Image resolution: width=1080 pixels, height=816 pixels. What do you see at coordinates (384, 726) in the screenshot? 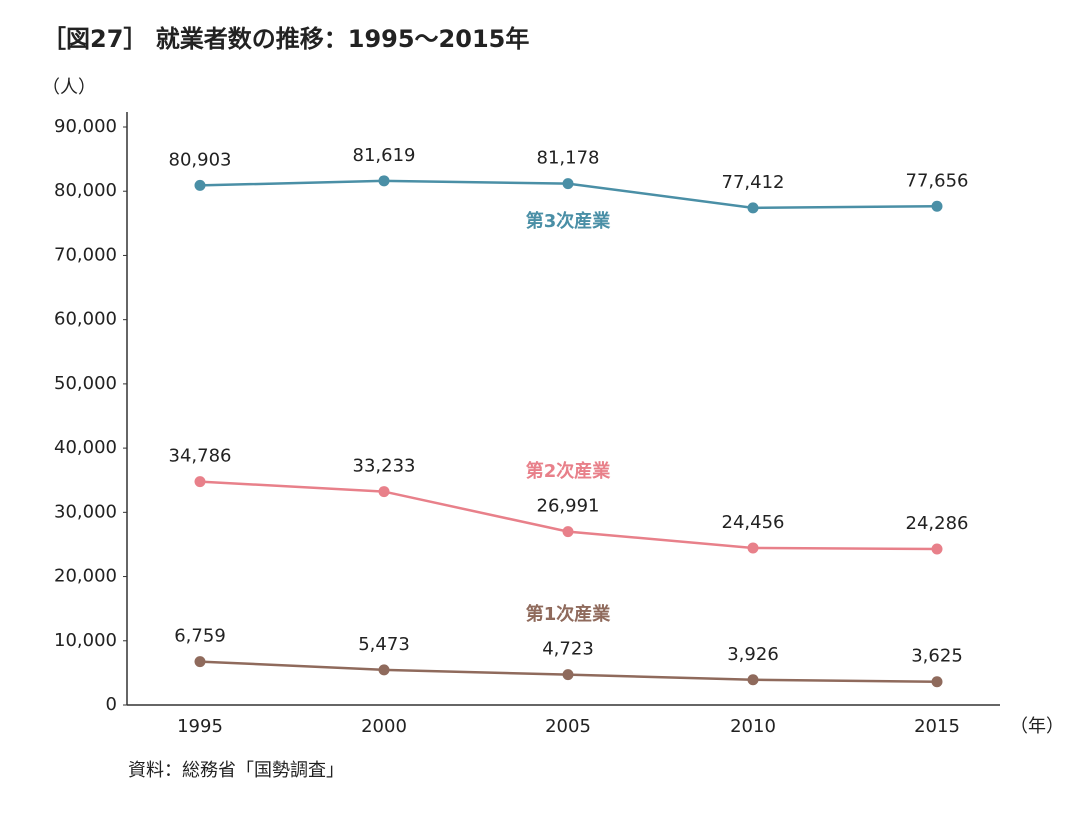
I see `x-tick-label: 2000` at bounding box center [384, 726].